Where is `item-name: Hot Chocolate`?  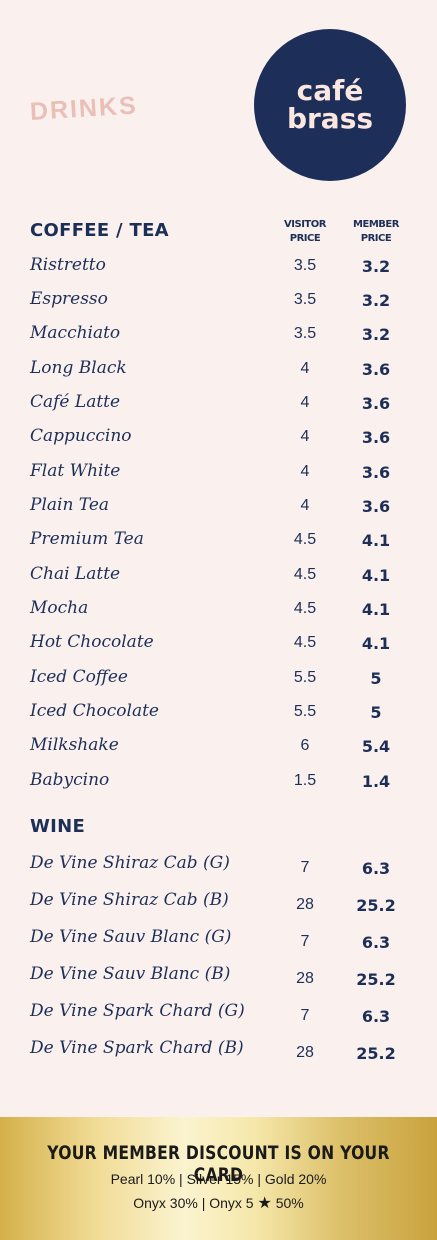 item-name: Hot Chocolate is located at coordinates (92, 642).